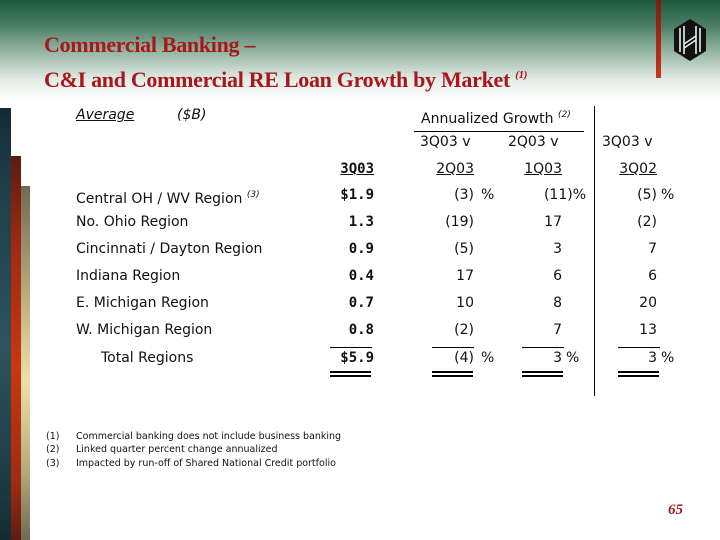 Image resolution: width=720 pixels, height=540 pixels. Describe the element at coordinates (455, 169) in the screenshot. I see `col1-bottom: 2Q03` at that location.